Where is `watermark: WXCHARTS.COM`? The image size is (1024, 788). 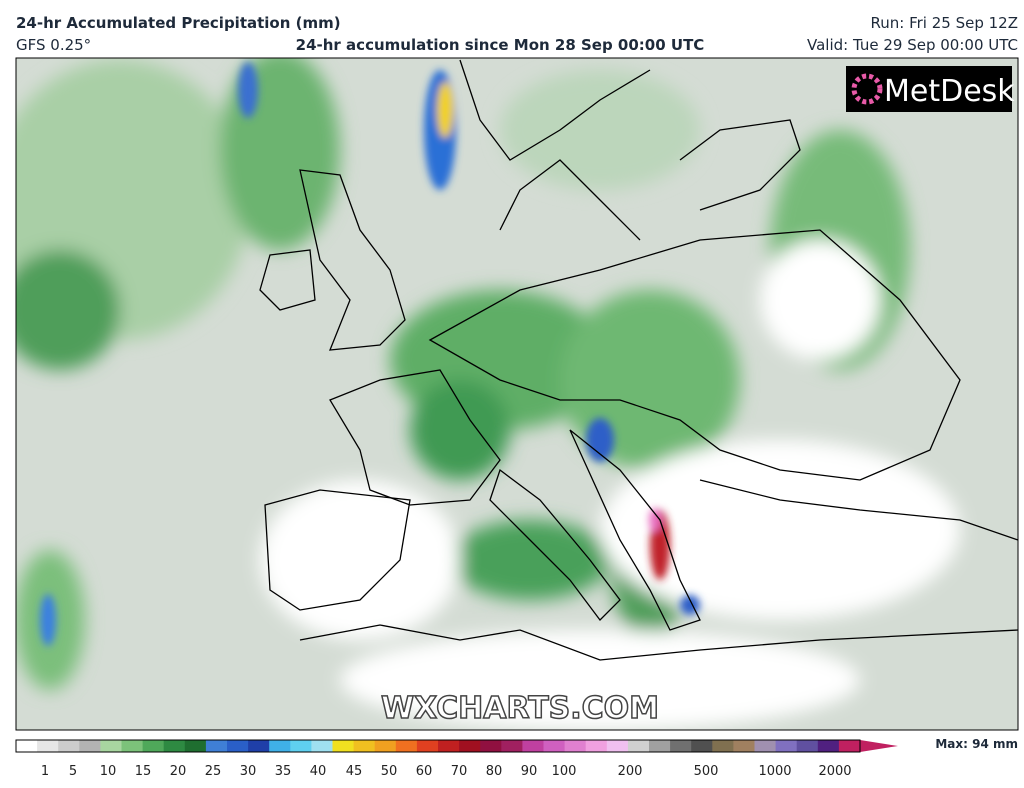 watermark: WXCHARTS.COM is located at coordinates (520, 708).